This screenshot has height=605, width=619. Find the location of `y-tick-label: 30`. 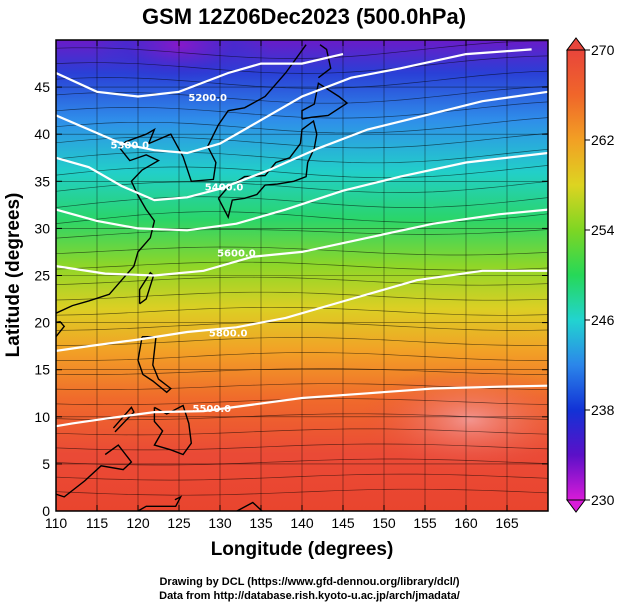

y-tick-label: 30 is located at coordinates (42, 228).